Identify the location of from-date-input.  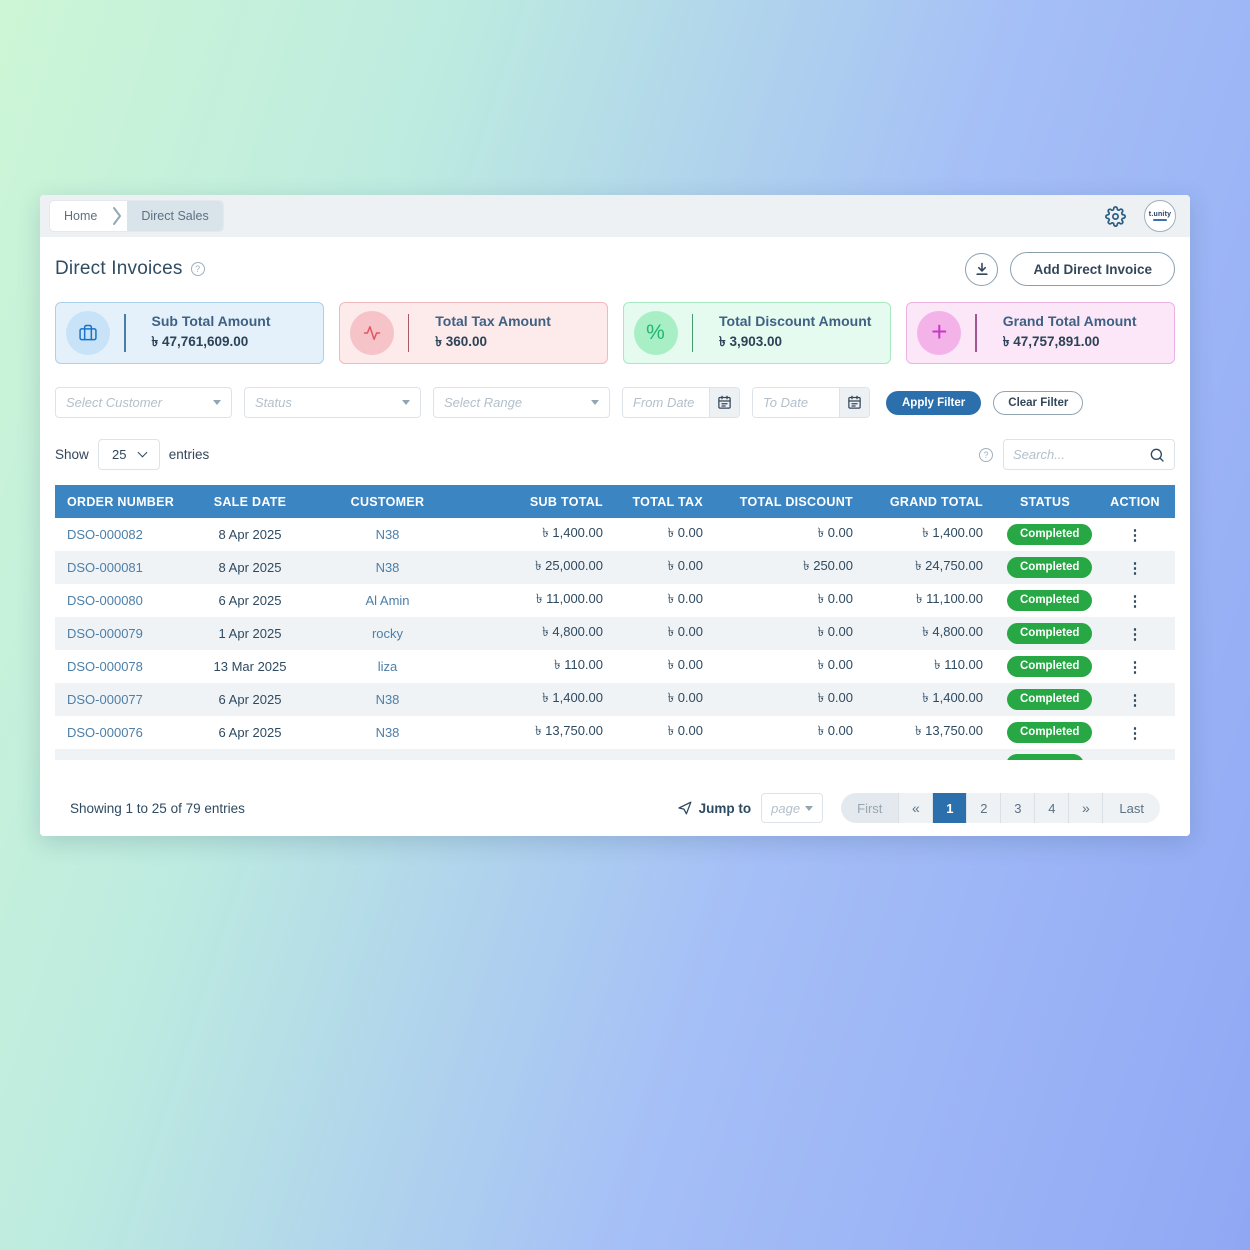
(666, 402).